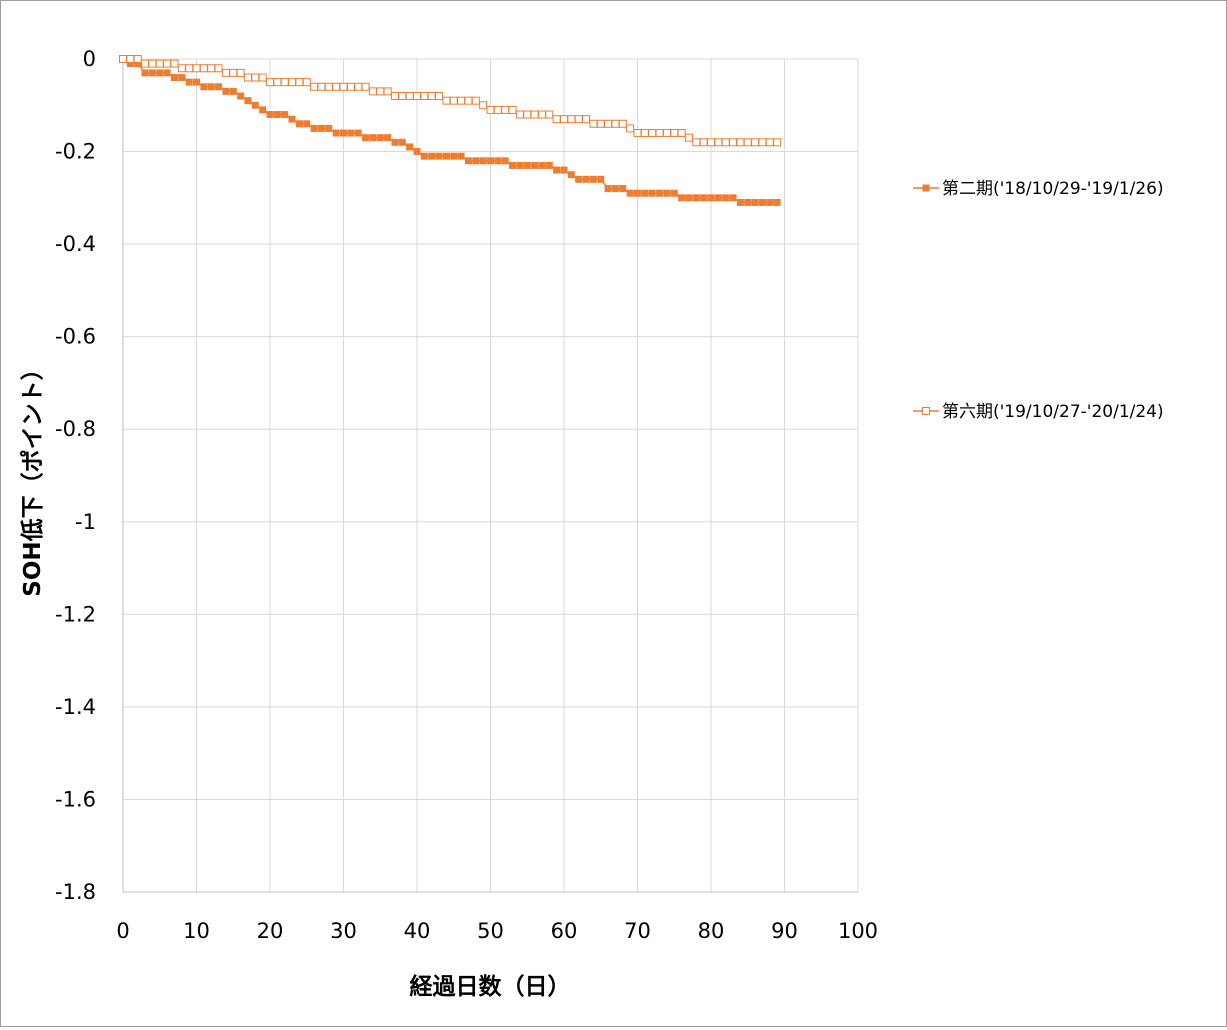  Describe the element at coordinates (32, 476) in the screenshot. I see `y-axis-title: SOH低下（ポイント）` at that location.